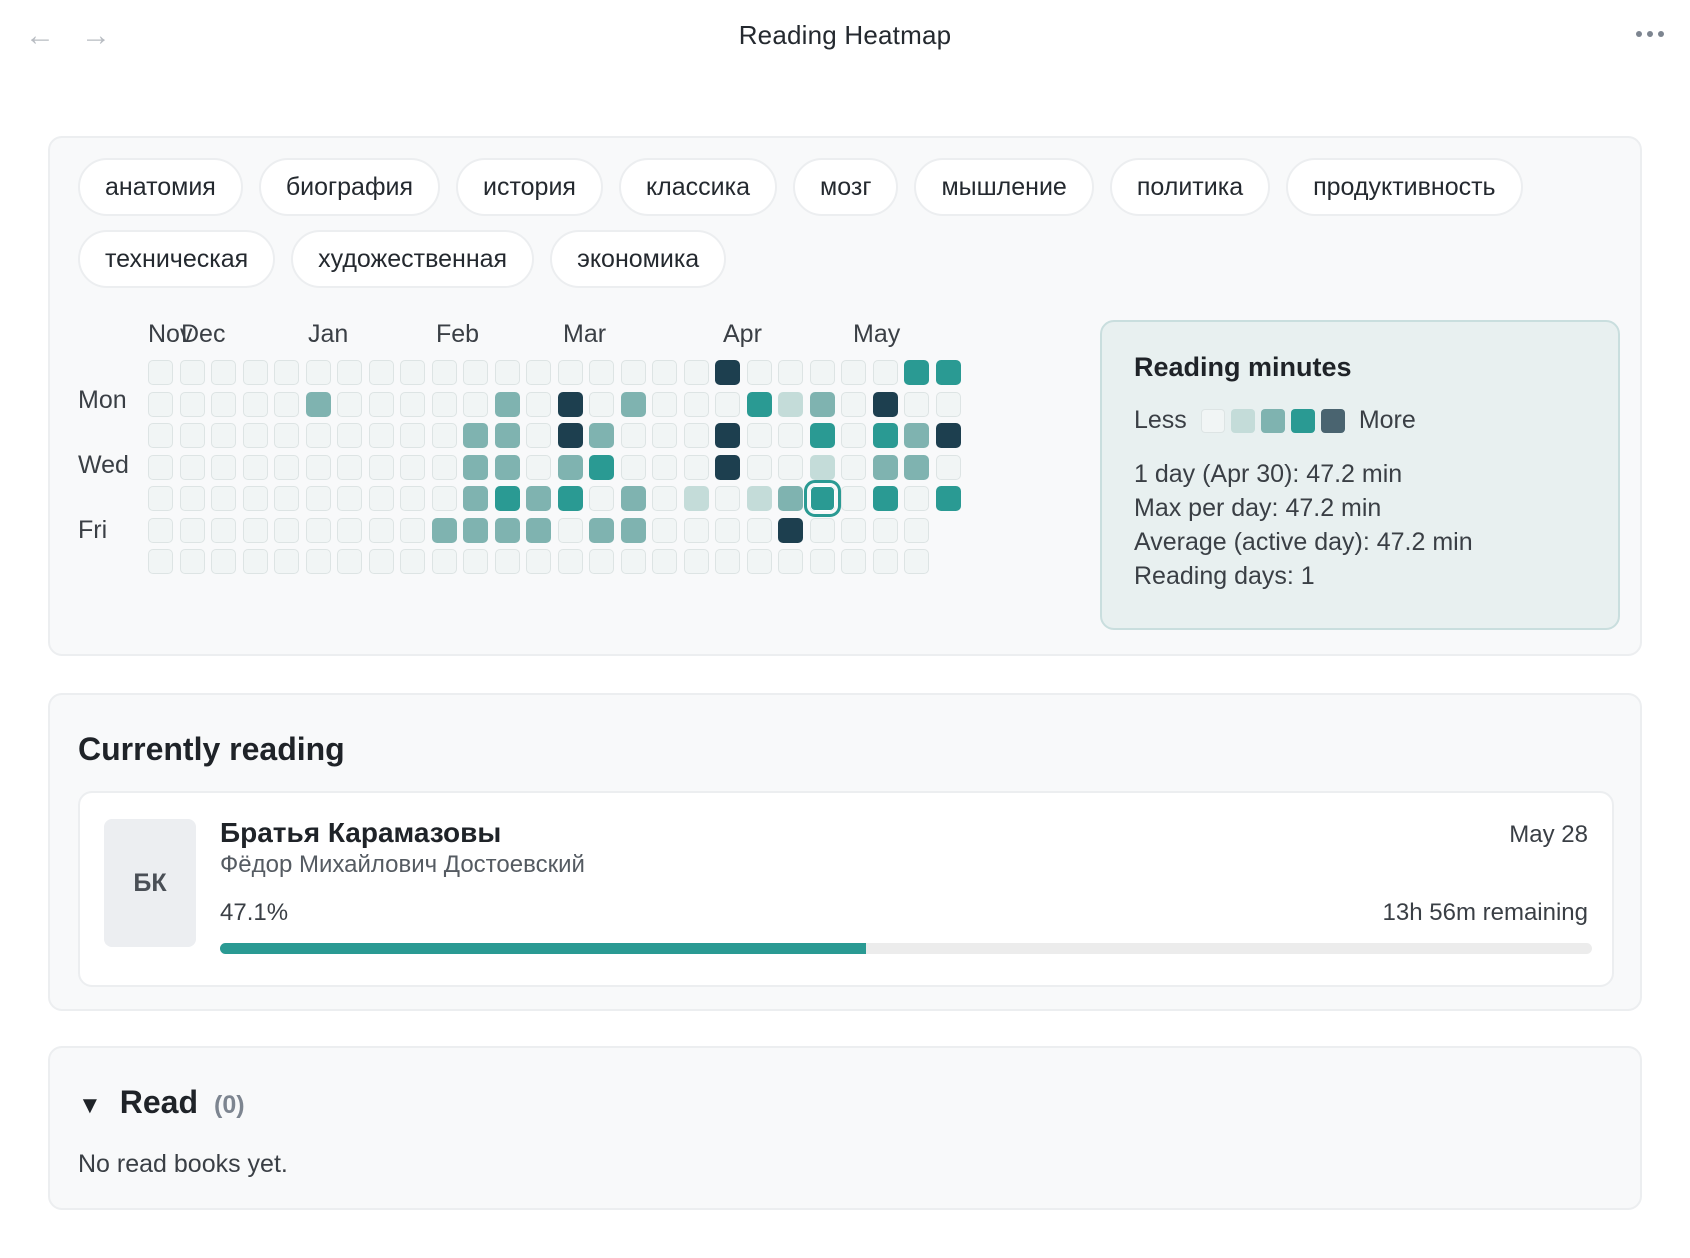 Image resolution: width=1690 pixels, height=1258 pixels. I want to click on tag-chip: политика, so click(1190, 187).